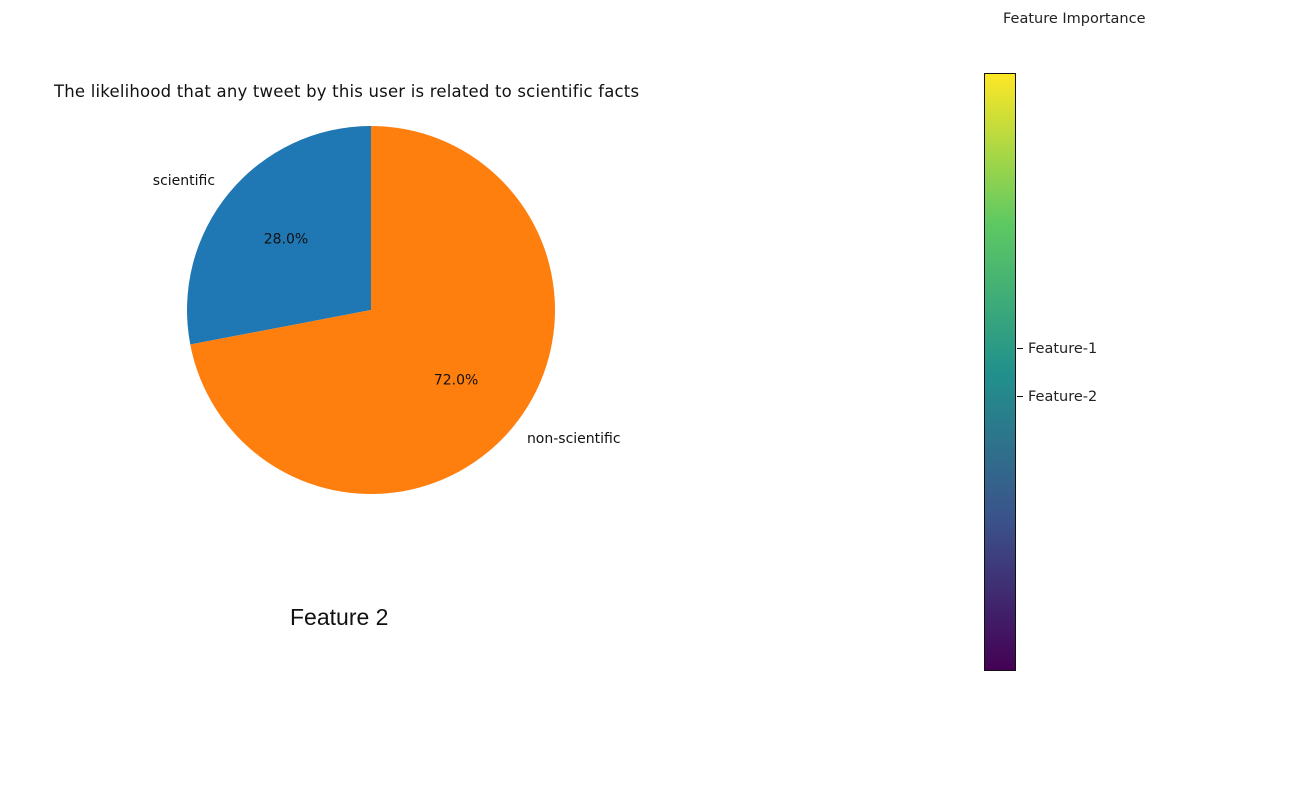  Describe the element at coordinates (1063, 396) in the screenshot. I see `colorbar-tick-label: Feature-2` at that location.